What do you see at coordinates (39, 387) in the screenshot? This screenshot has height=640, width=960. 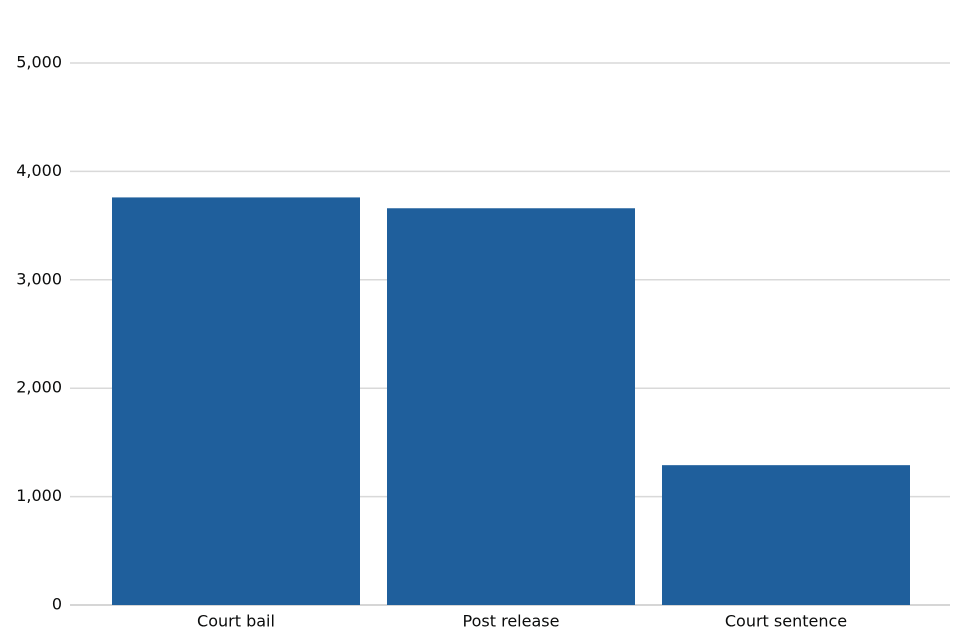 I see `y-tick-label: 2,000` at bounding box center [39, 387].